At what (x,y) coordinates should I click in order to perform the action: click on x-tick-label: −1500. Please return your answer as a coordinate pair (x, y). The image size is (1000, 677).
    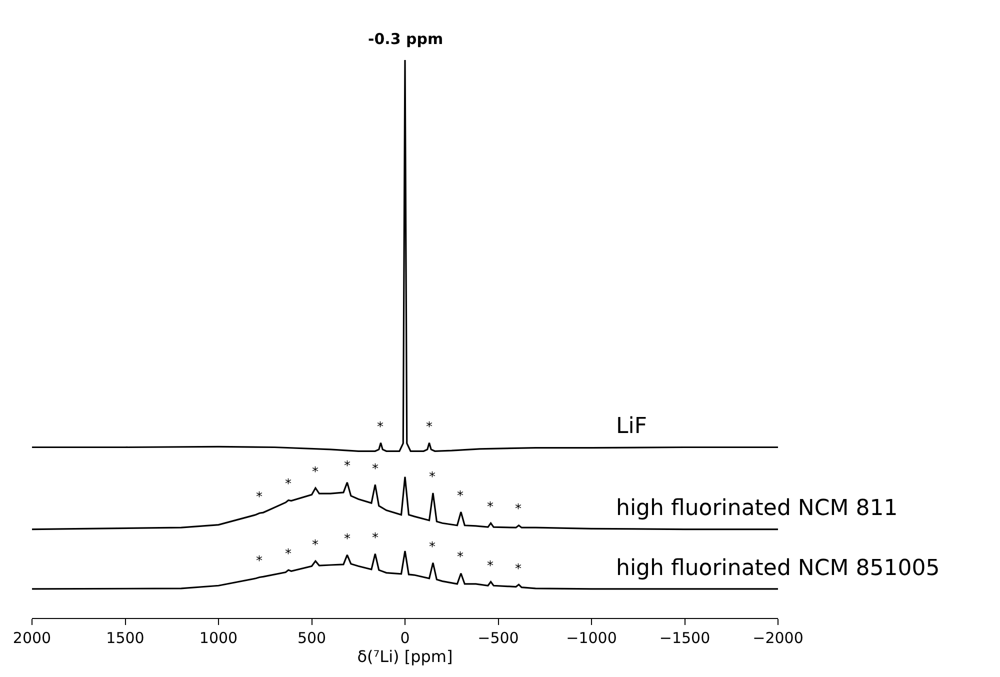
    Looking at the image, I should click on (684, 638).